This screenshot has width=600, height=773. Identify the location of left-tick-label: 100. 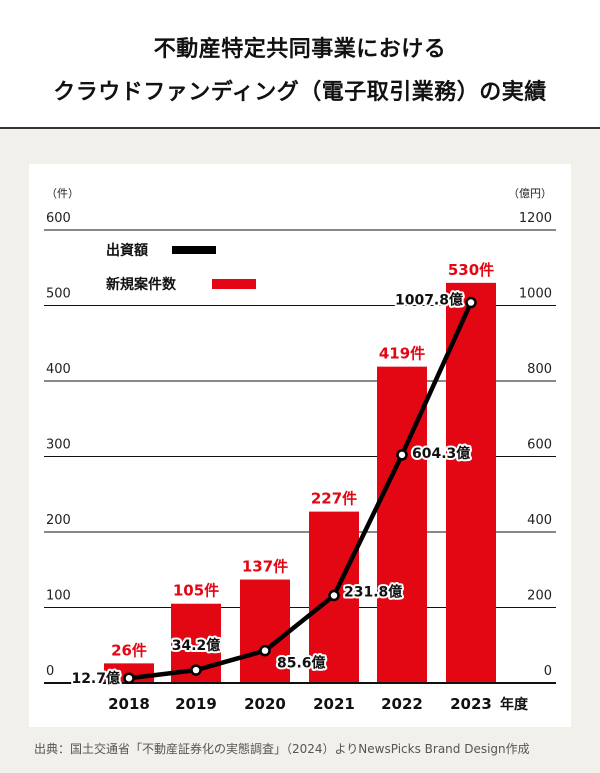
(58, 596).